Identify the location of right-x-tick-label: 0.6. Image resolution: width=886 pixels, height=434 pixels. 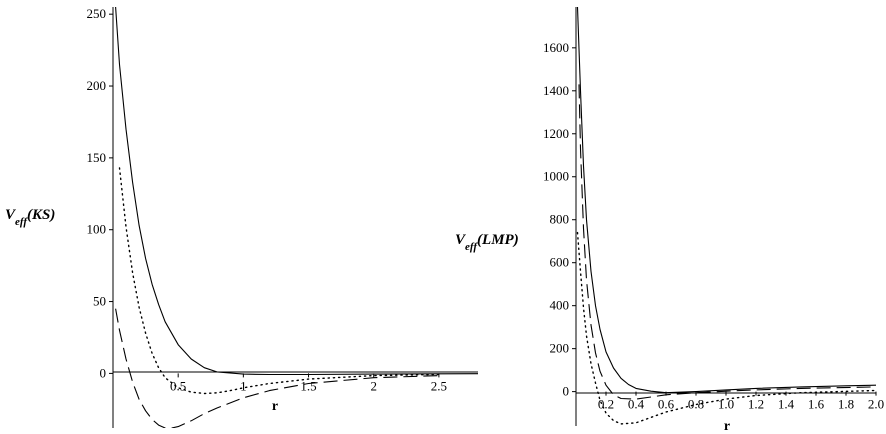
(666, 404).